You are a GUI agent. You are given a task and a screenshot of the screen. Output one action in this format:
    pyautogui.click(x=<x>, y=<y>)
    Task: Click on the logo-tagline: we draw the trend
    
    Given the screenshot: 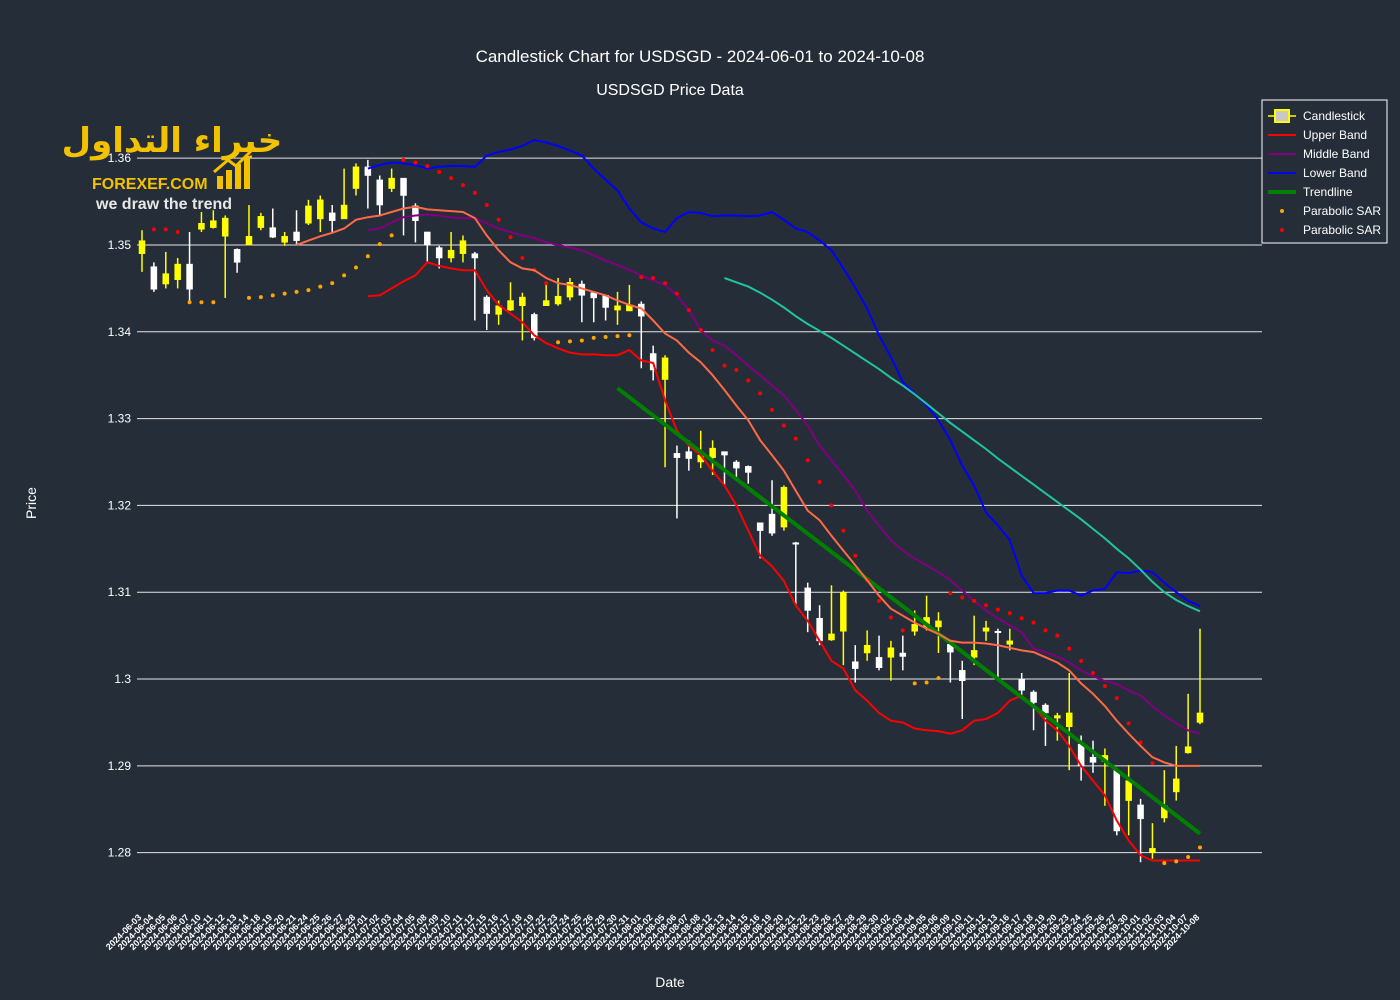 What is the action you would take?
    pyautogui.click(x=163, y=204)
    